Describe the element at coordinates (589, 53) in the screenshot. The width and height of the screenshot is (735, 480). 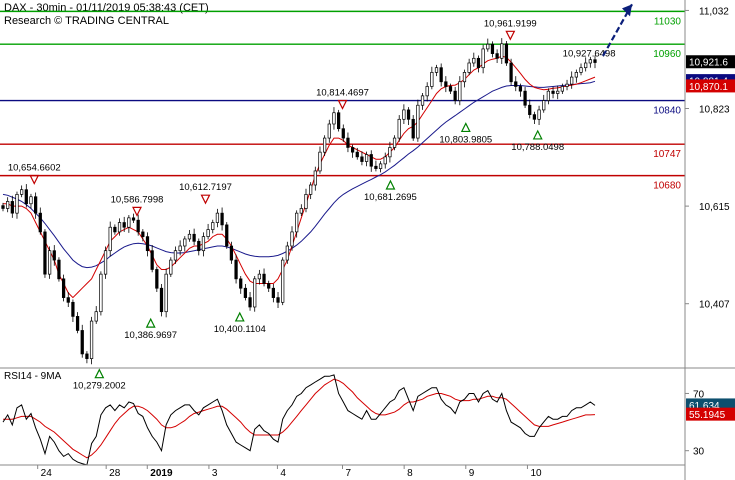
I see `annotation-label: 10,927.6498` at that location.